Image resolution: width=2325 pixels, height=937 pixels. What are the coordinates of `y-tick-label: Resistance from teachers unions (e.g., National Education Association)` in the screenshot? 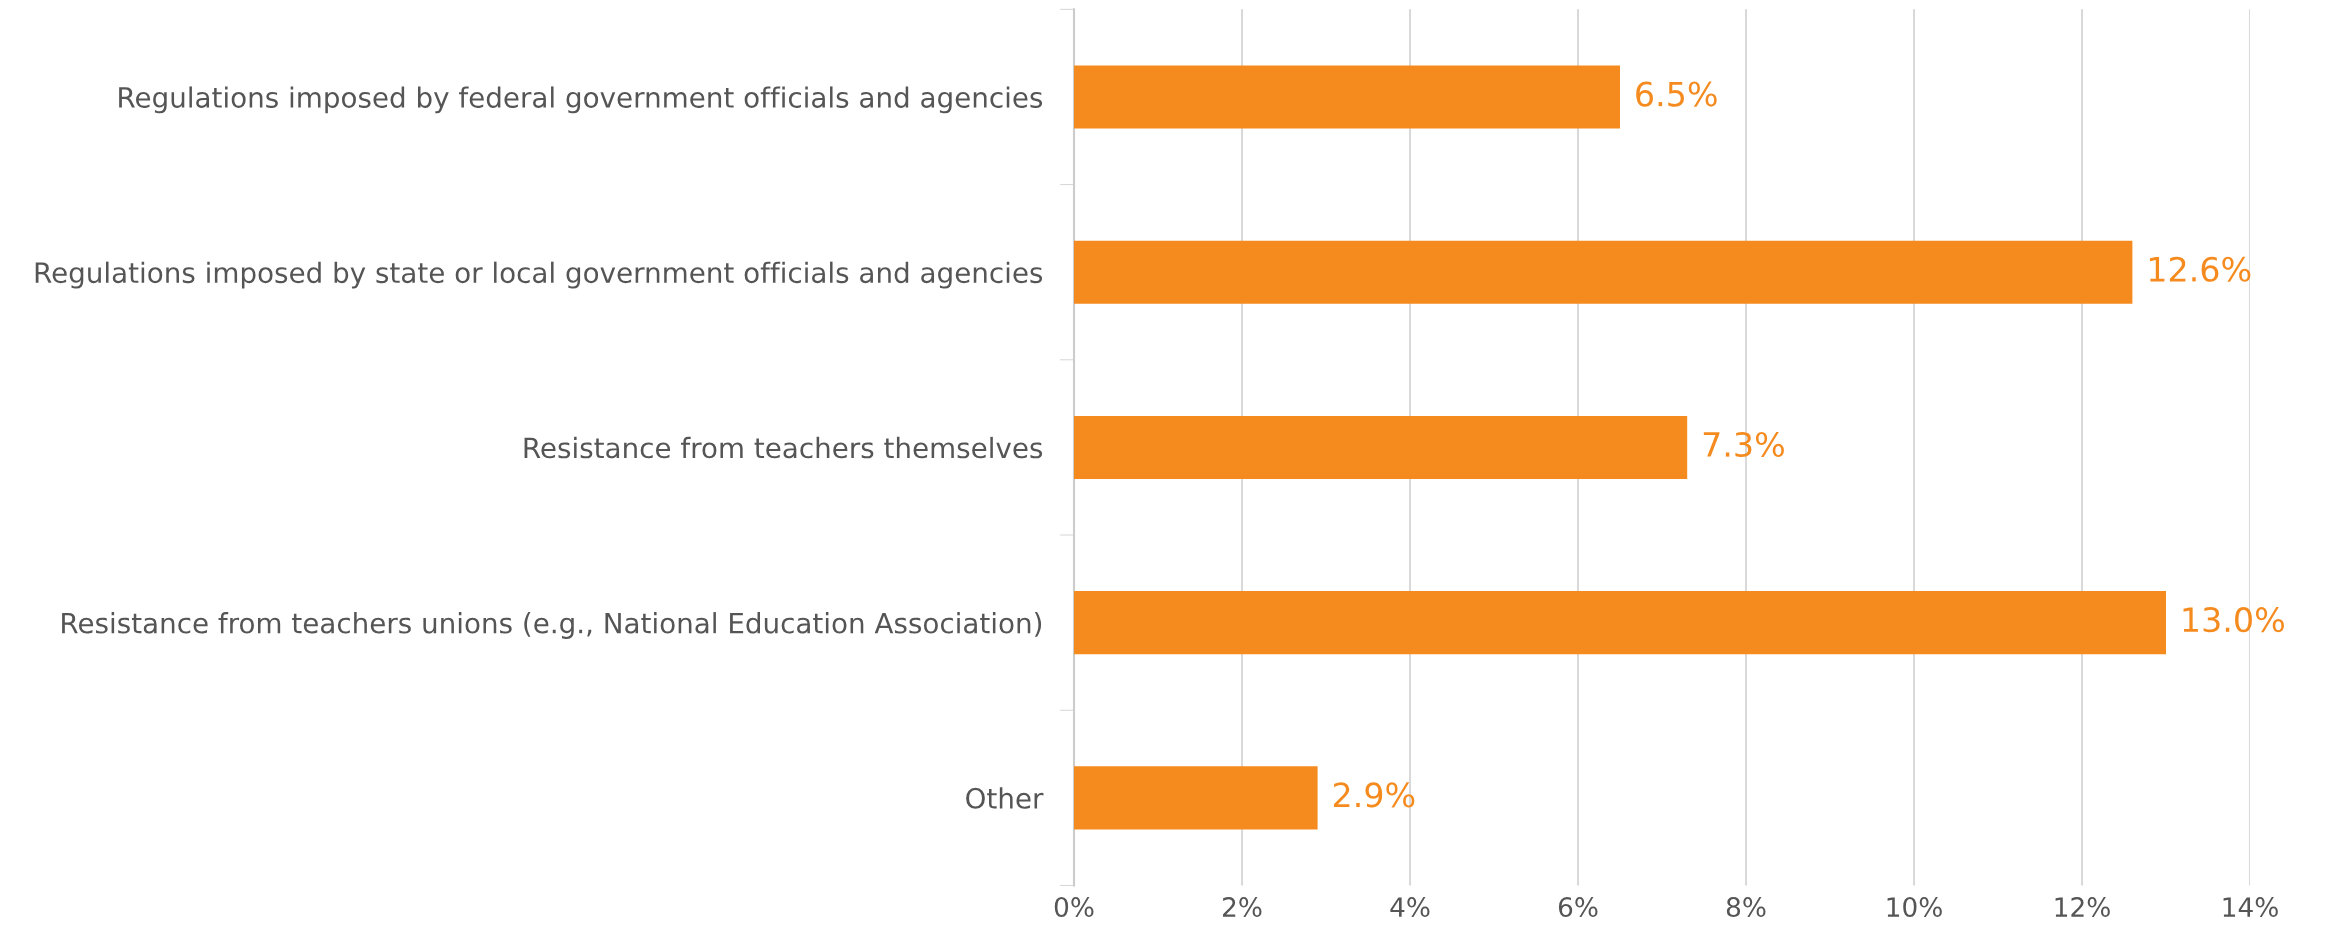 It's located at (552, 625).